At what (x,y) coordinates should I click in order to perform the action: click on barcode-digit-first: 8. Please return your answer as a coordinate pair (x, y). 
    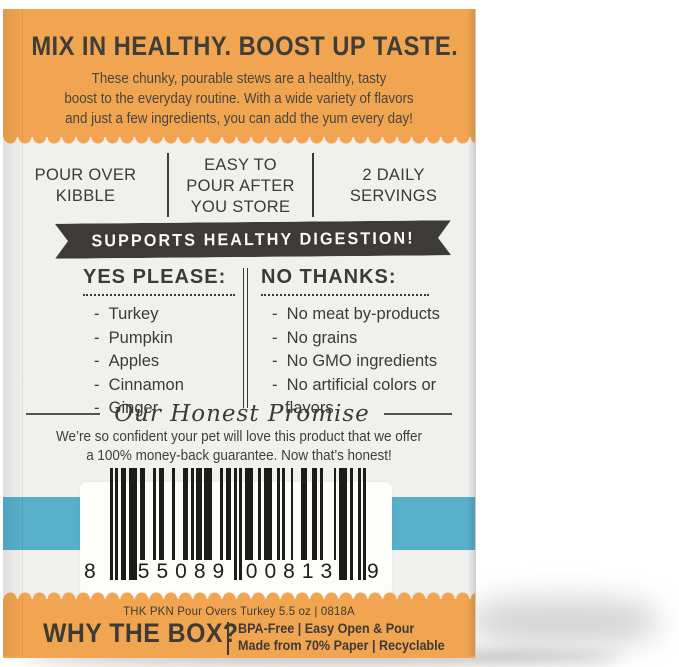
    Looking at the image, I should click on (90, 571).